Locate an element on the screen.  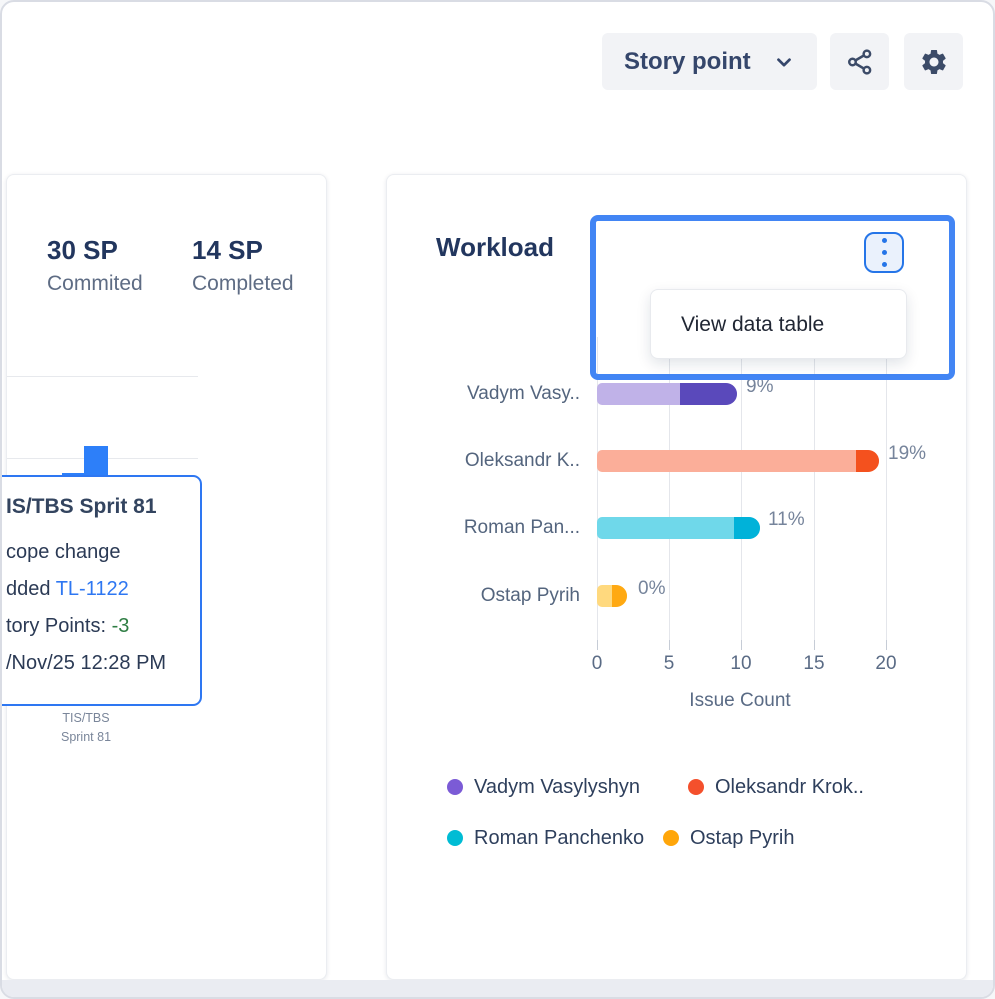
metric-selector-dropdown: Story point is located at coordinates (709, 61).